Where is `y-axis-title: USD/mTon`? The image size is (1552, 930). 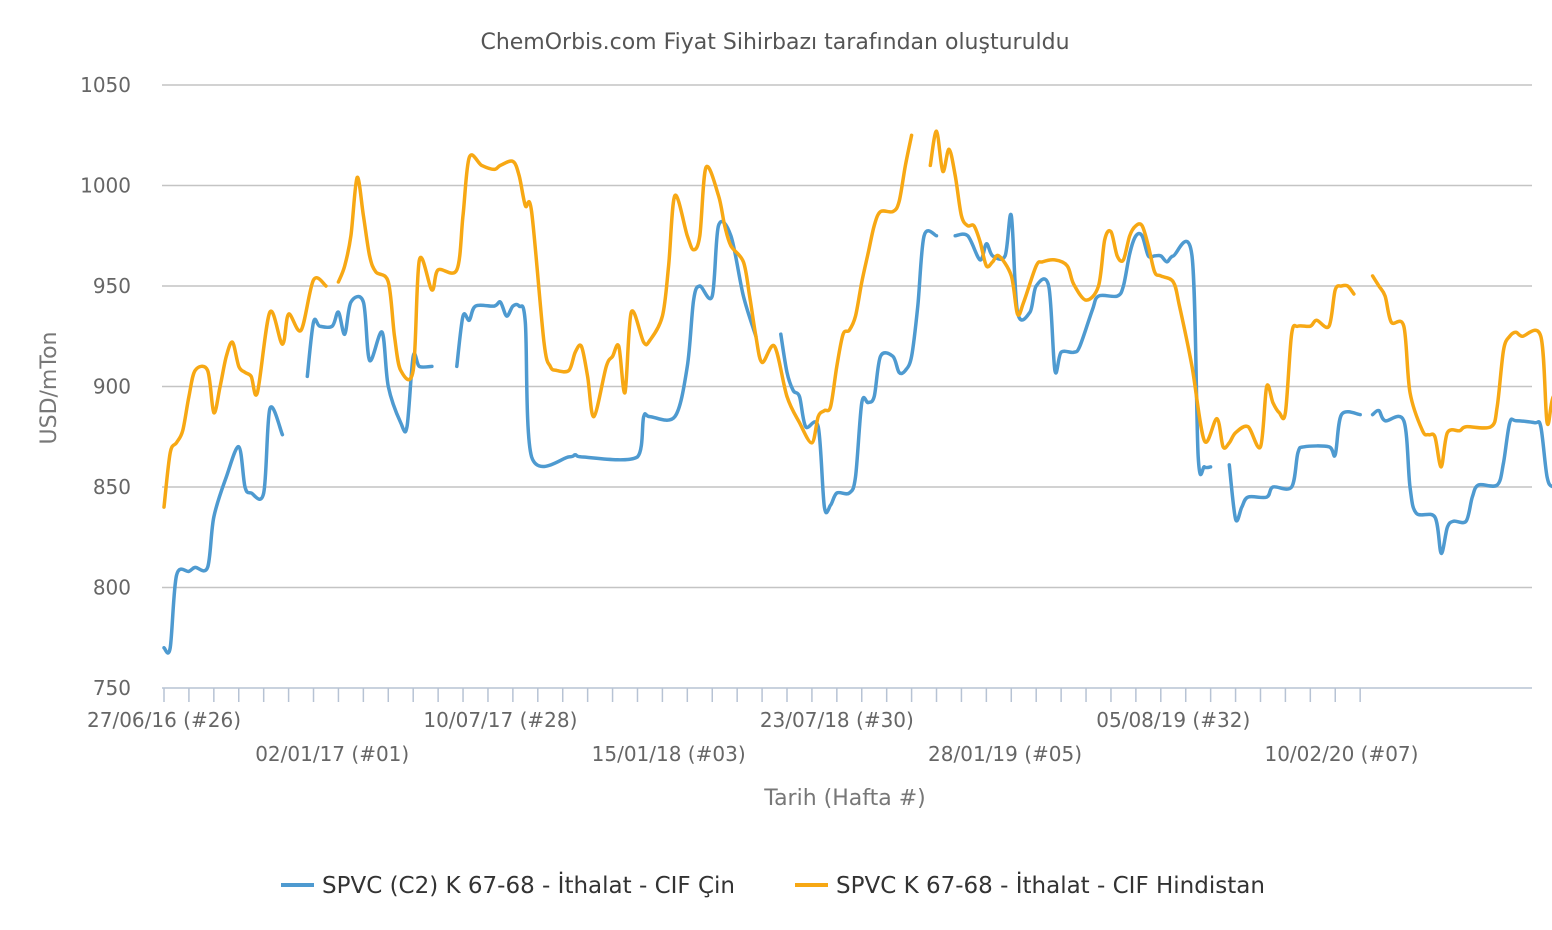 y-axis-title: USD/mTon is located at coordinates (49, 388).